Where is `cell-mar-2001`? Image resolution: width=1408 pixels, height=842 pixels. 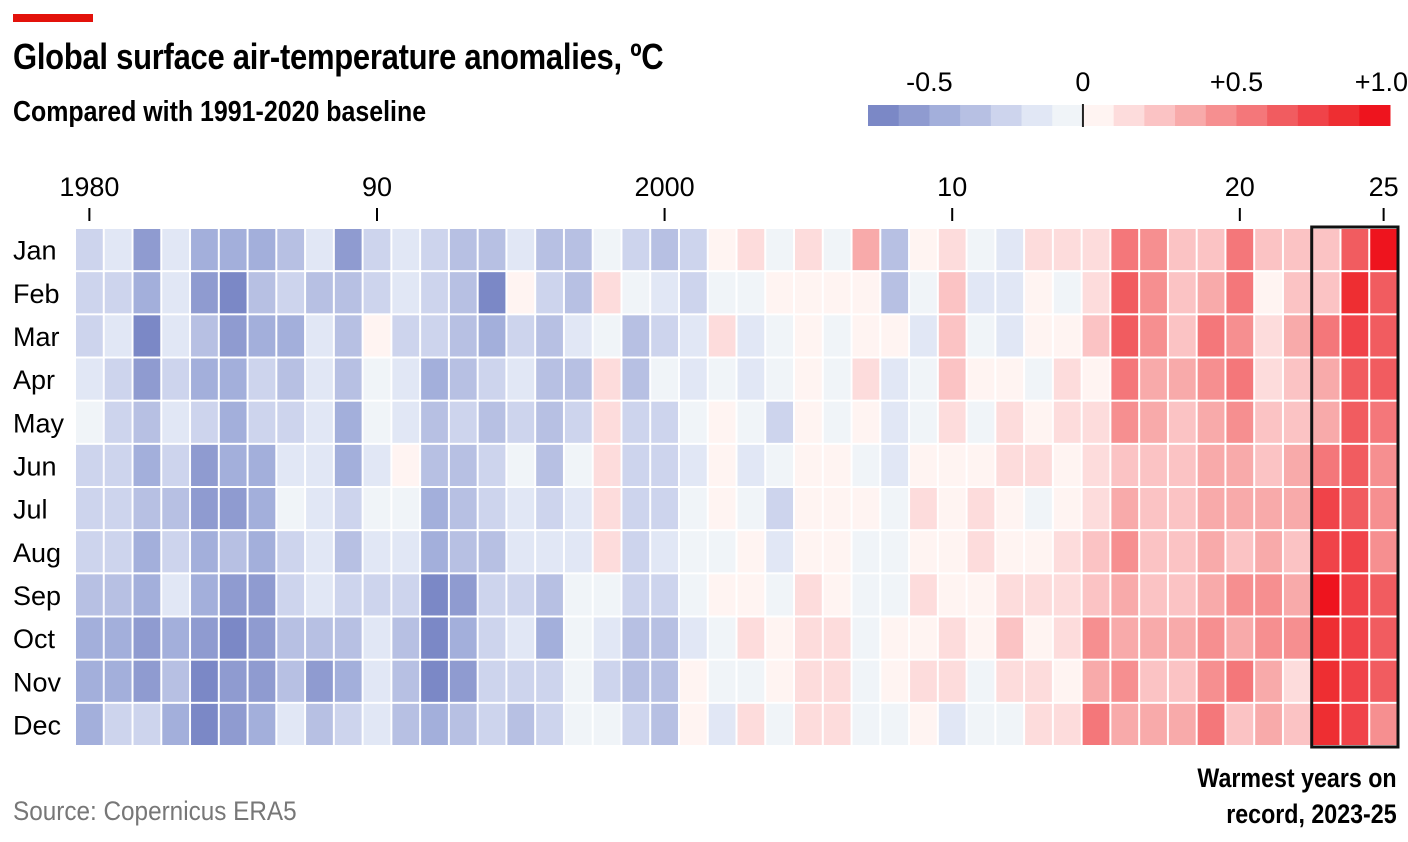
cell-mar-2001 is located at coordinates (693, 336).